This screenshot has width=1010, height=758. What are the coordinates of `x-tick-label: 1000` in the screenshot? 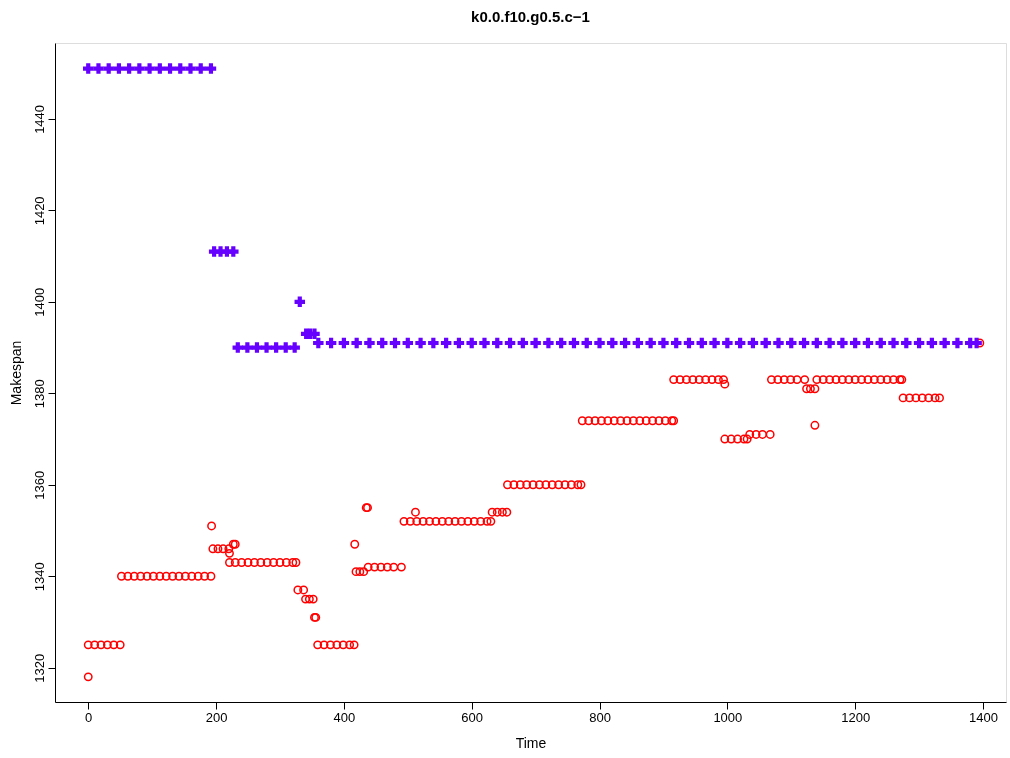 It's located at (728, 717).